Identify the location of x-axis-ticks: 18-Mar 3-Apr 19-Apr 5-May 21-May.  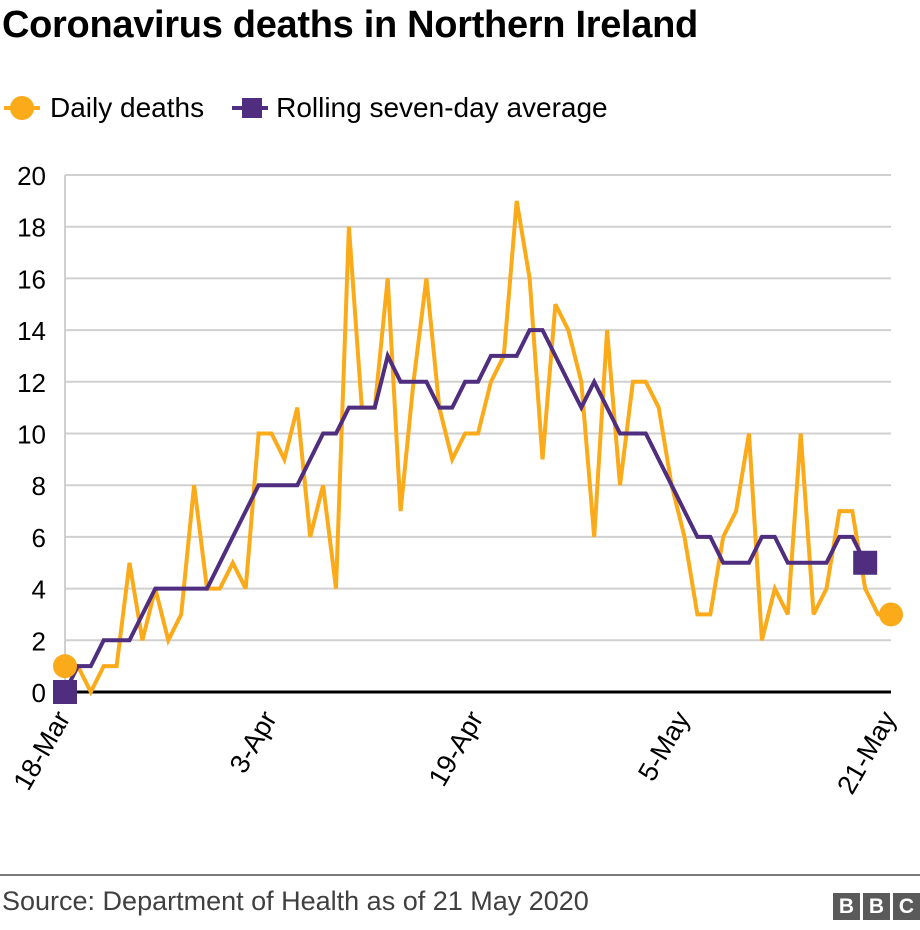
(454, 752).